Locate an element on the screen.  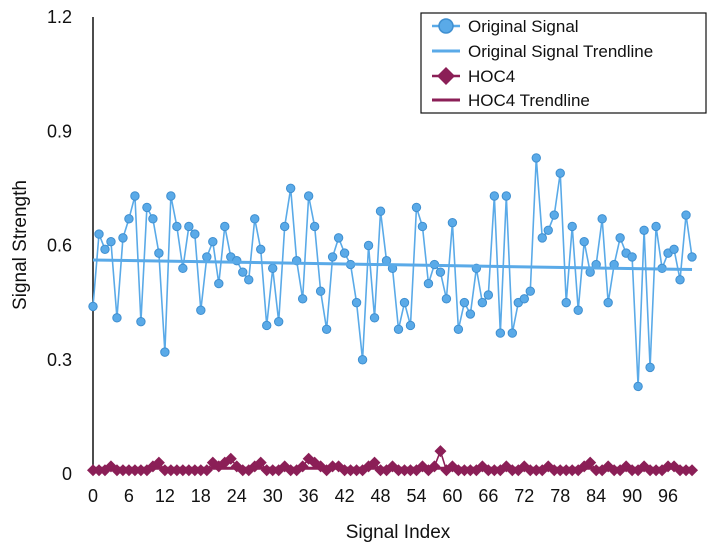
y-tick-label: 0 is located at coordinates (67, 474).